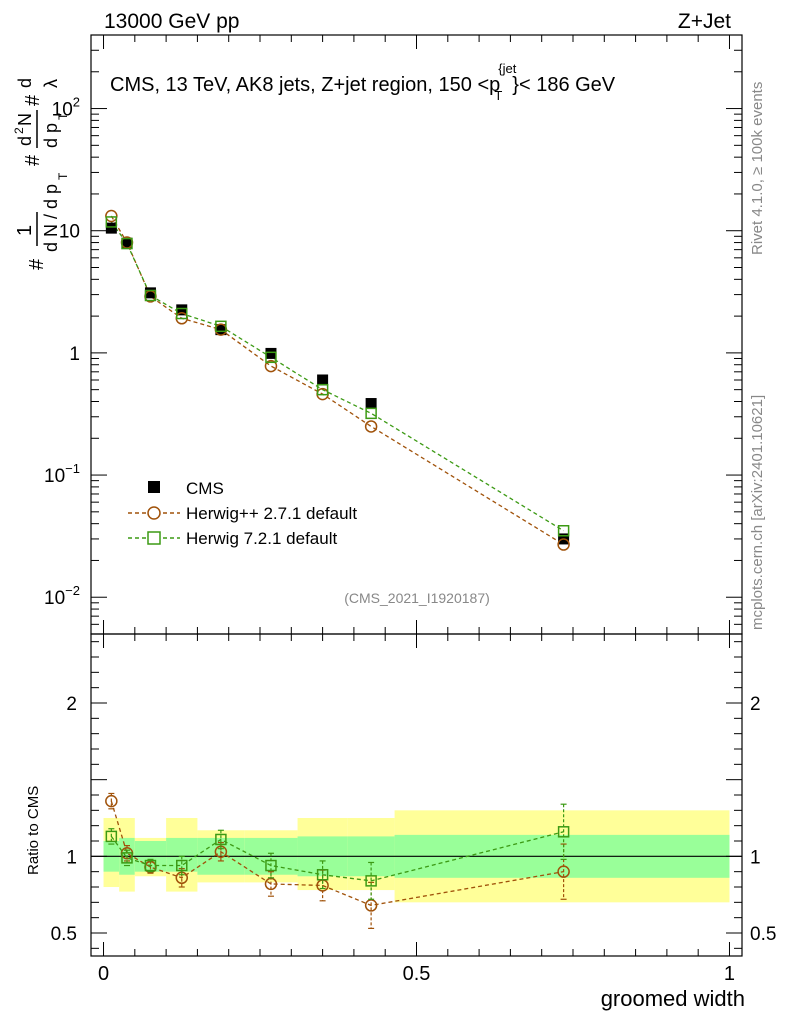 The width and height of the screenshot is (786, 1024). I want to click on title-suffix: }< 186 GeV, so click(564, 85).